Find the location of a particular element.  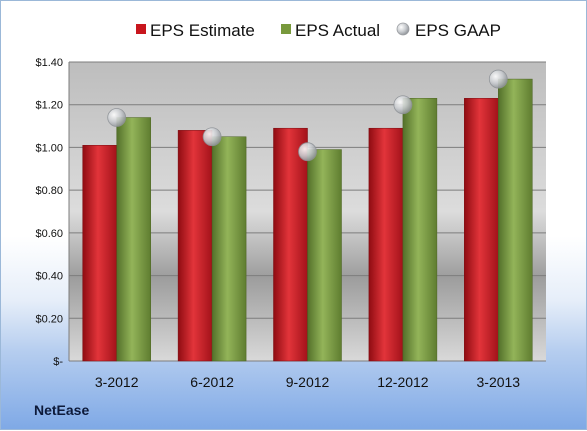

y-tick-label-5: $1.00 is located at coordinates (49, 148).